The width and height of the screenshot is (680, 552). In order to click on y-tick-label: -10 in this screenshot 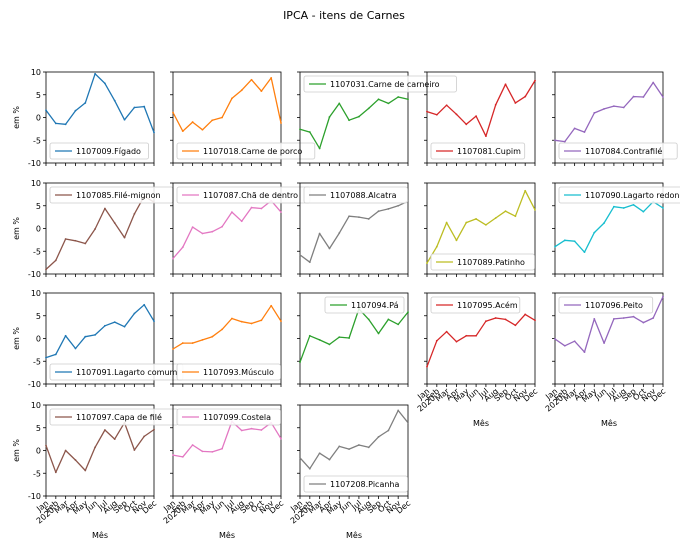, I will do `click(34, 163)`.